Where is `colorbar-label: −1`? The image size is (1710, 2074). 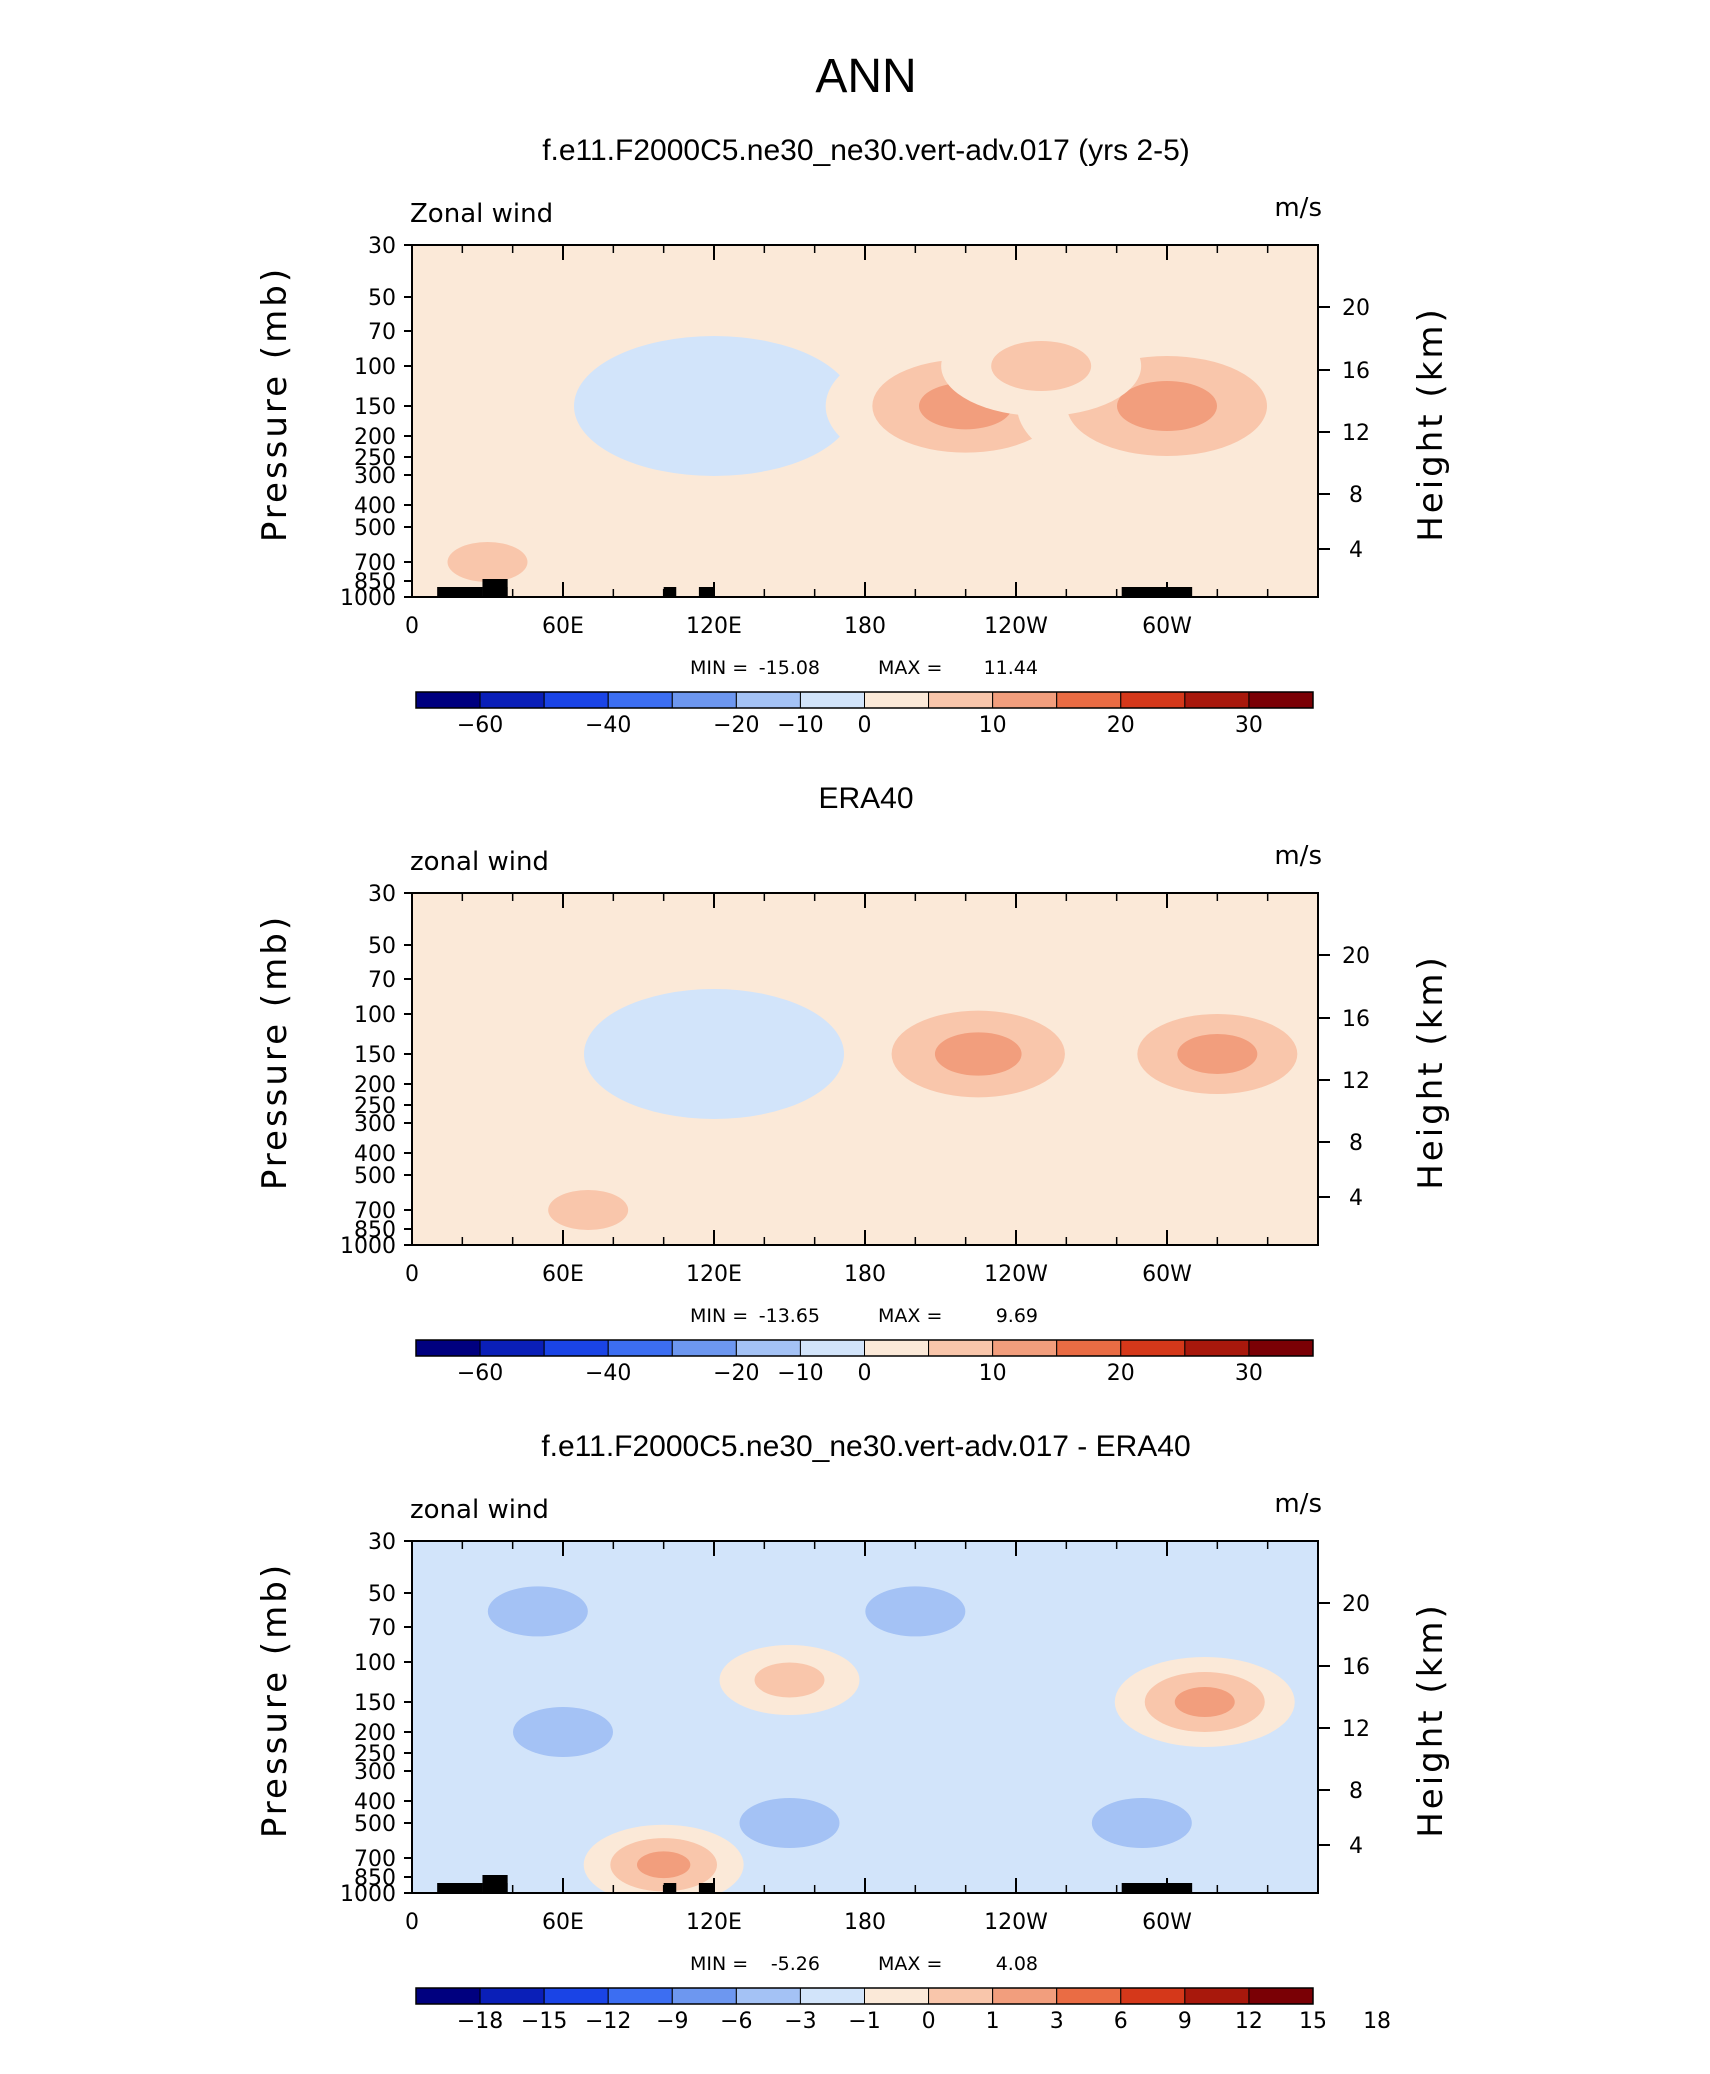 colorbar-label: −1 is located at coordinates (864, 2021).